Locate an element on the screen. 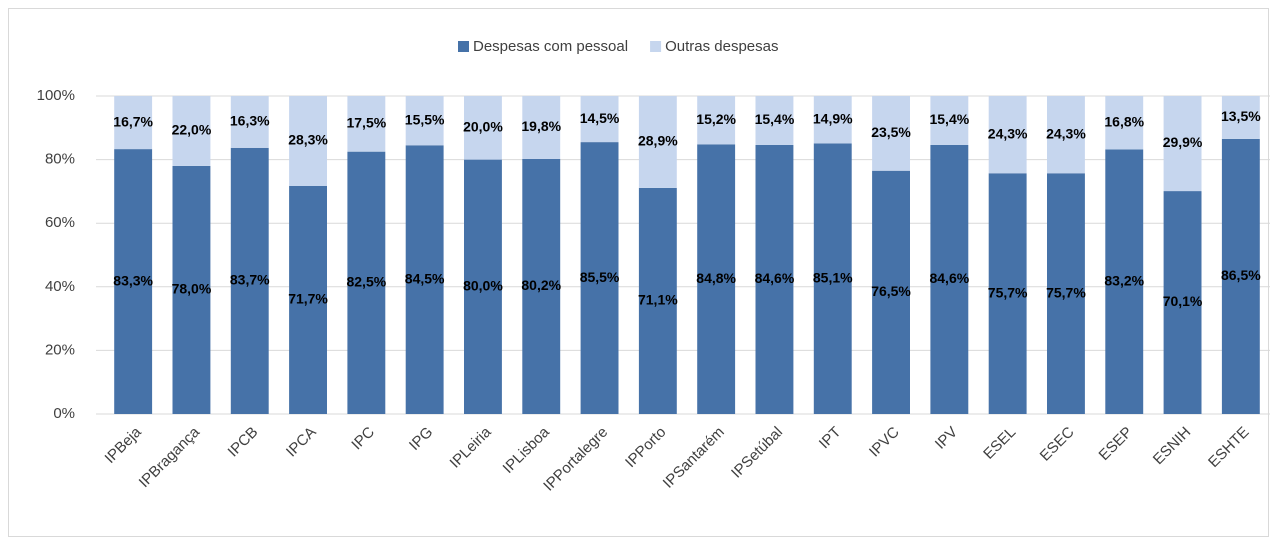  y-tick-label: 100% is located at coordinates (56, 95).